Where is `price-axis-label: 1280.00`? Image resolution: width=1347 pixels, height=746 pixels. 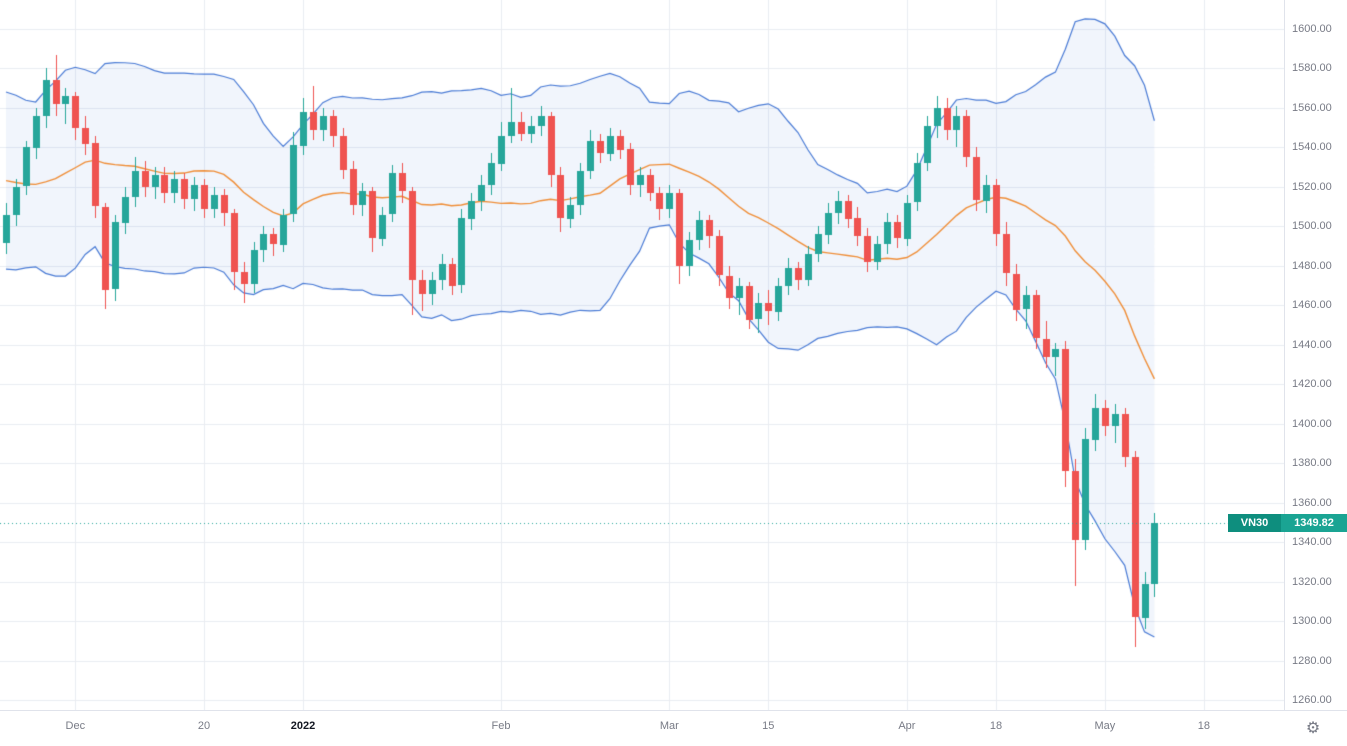 price-axis-label: 1280.00 is located at coordinates (1312, 660).